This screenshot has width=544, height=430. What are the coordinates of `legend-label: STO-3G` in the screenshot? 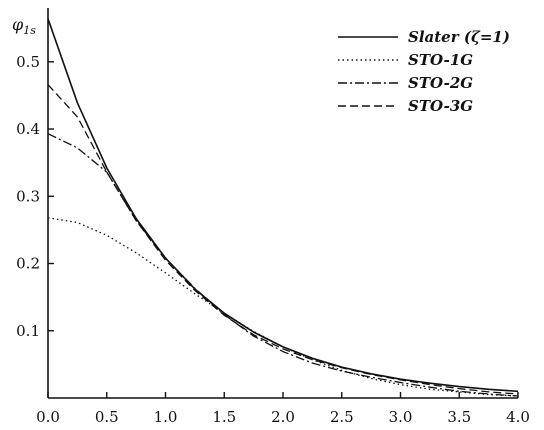 It's located at (440, 106).